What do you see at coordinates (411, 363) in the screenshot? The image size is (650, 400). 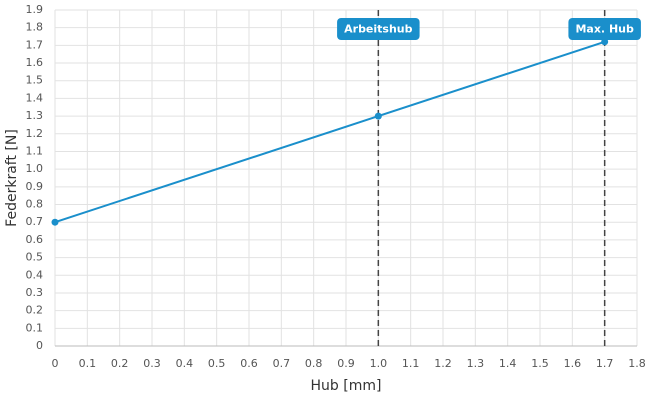 I see `x-tick-label: 1.1` at bounding box center [411, 363].